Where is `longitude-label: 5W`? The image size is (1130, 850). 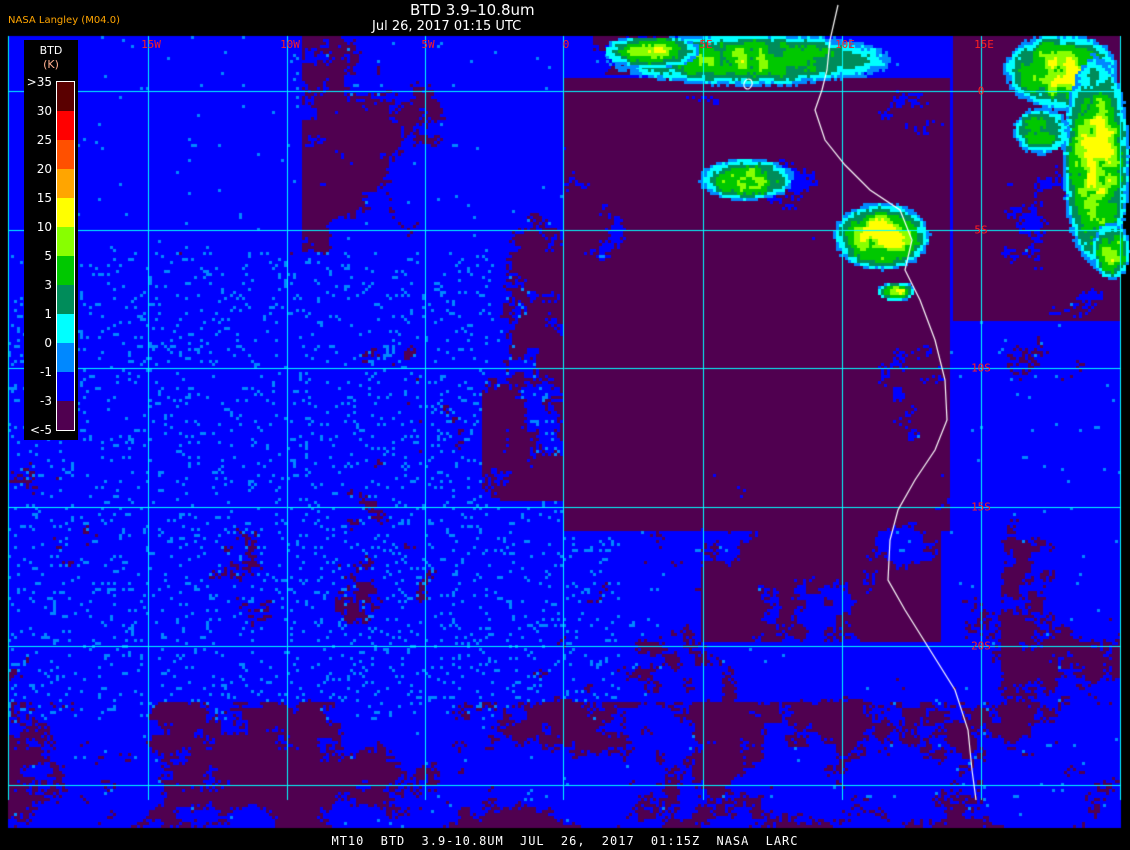
longitude-label: 5W is located at coordinates (428, 44).